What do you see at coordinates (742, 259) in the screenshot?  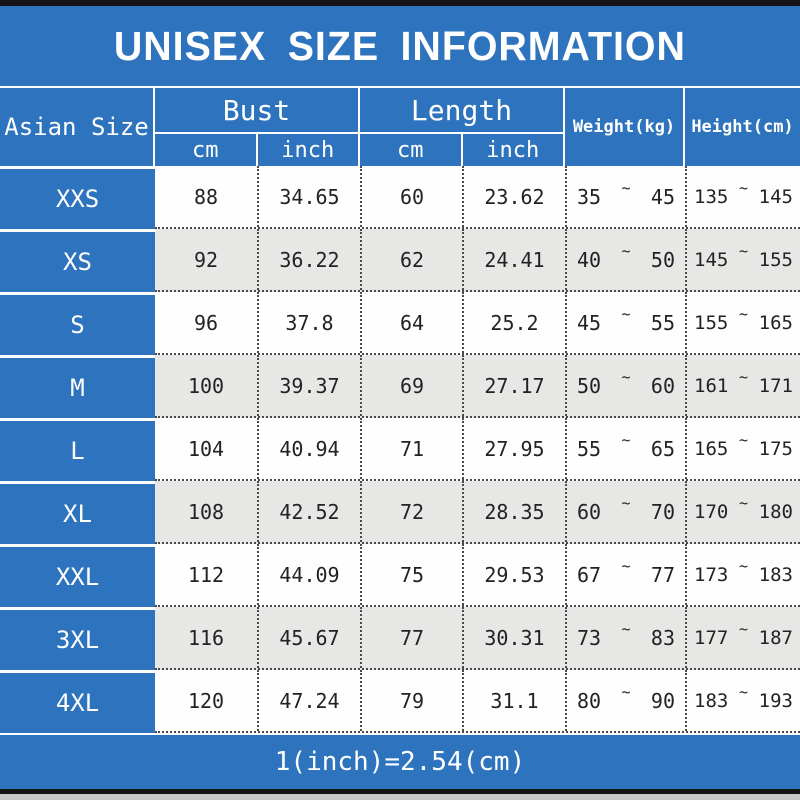 I see `cell-height-range: 145 ~ 155` at bounding box center [742, 259].